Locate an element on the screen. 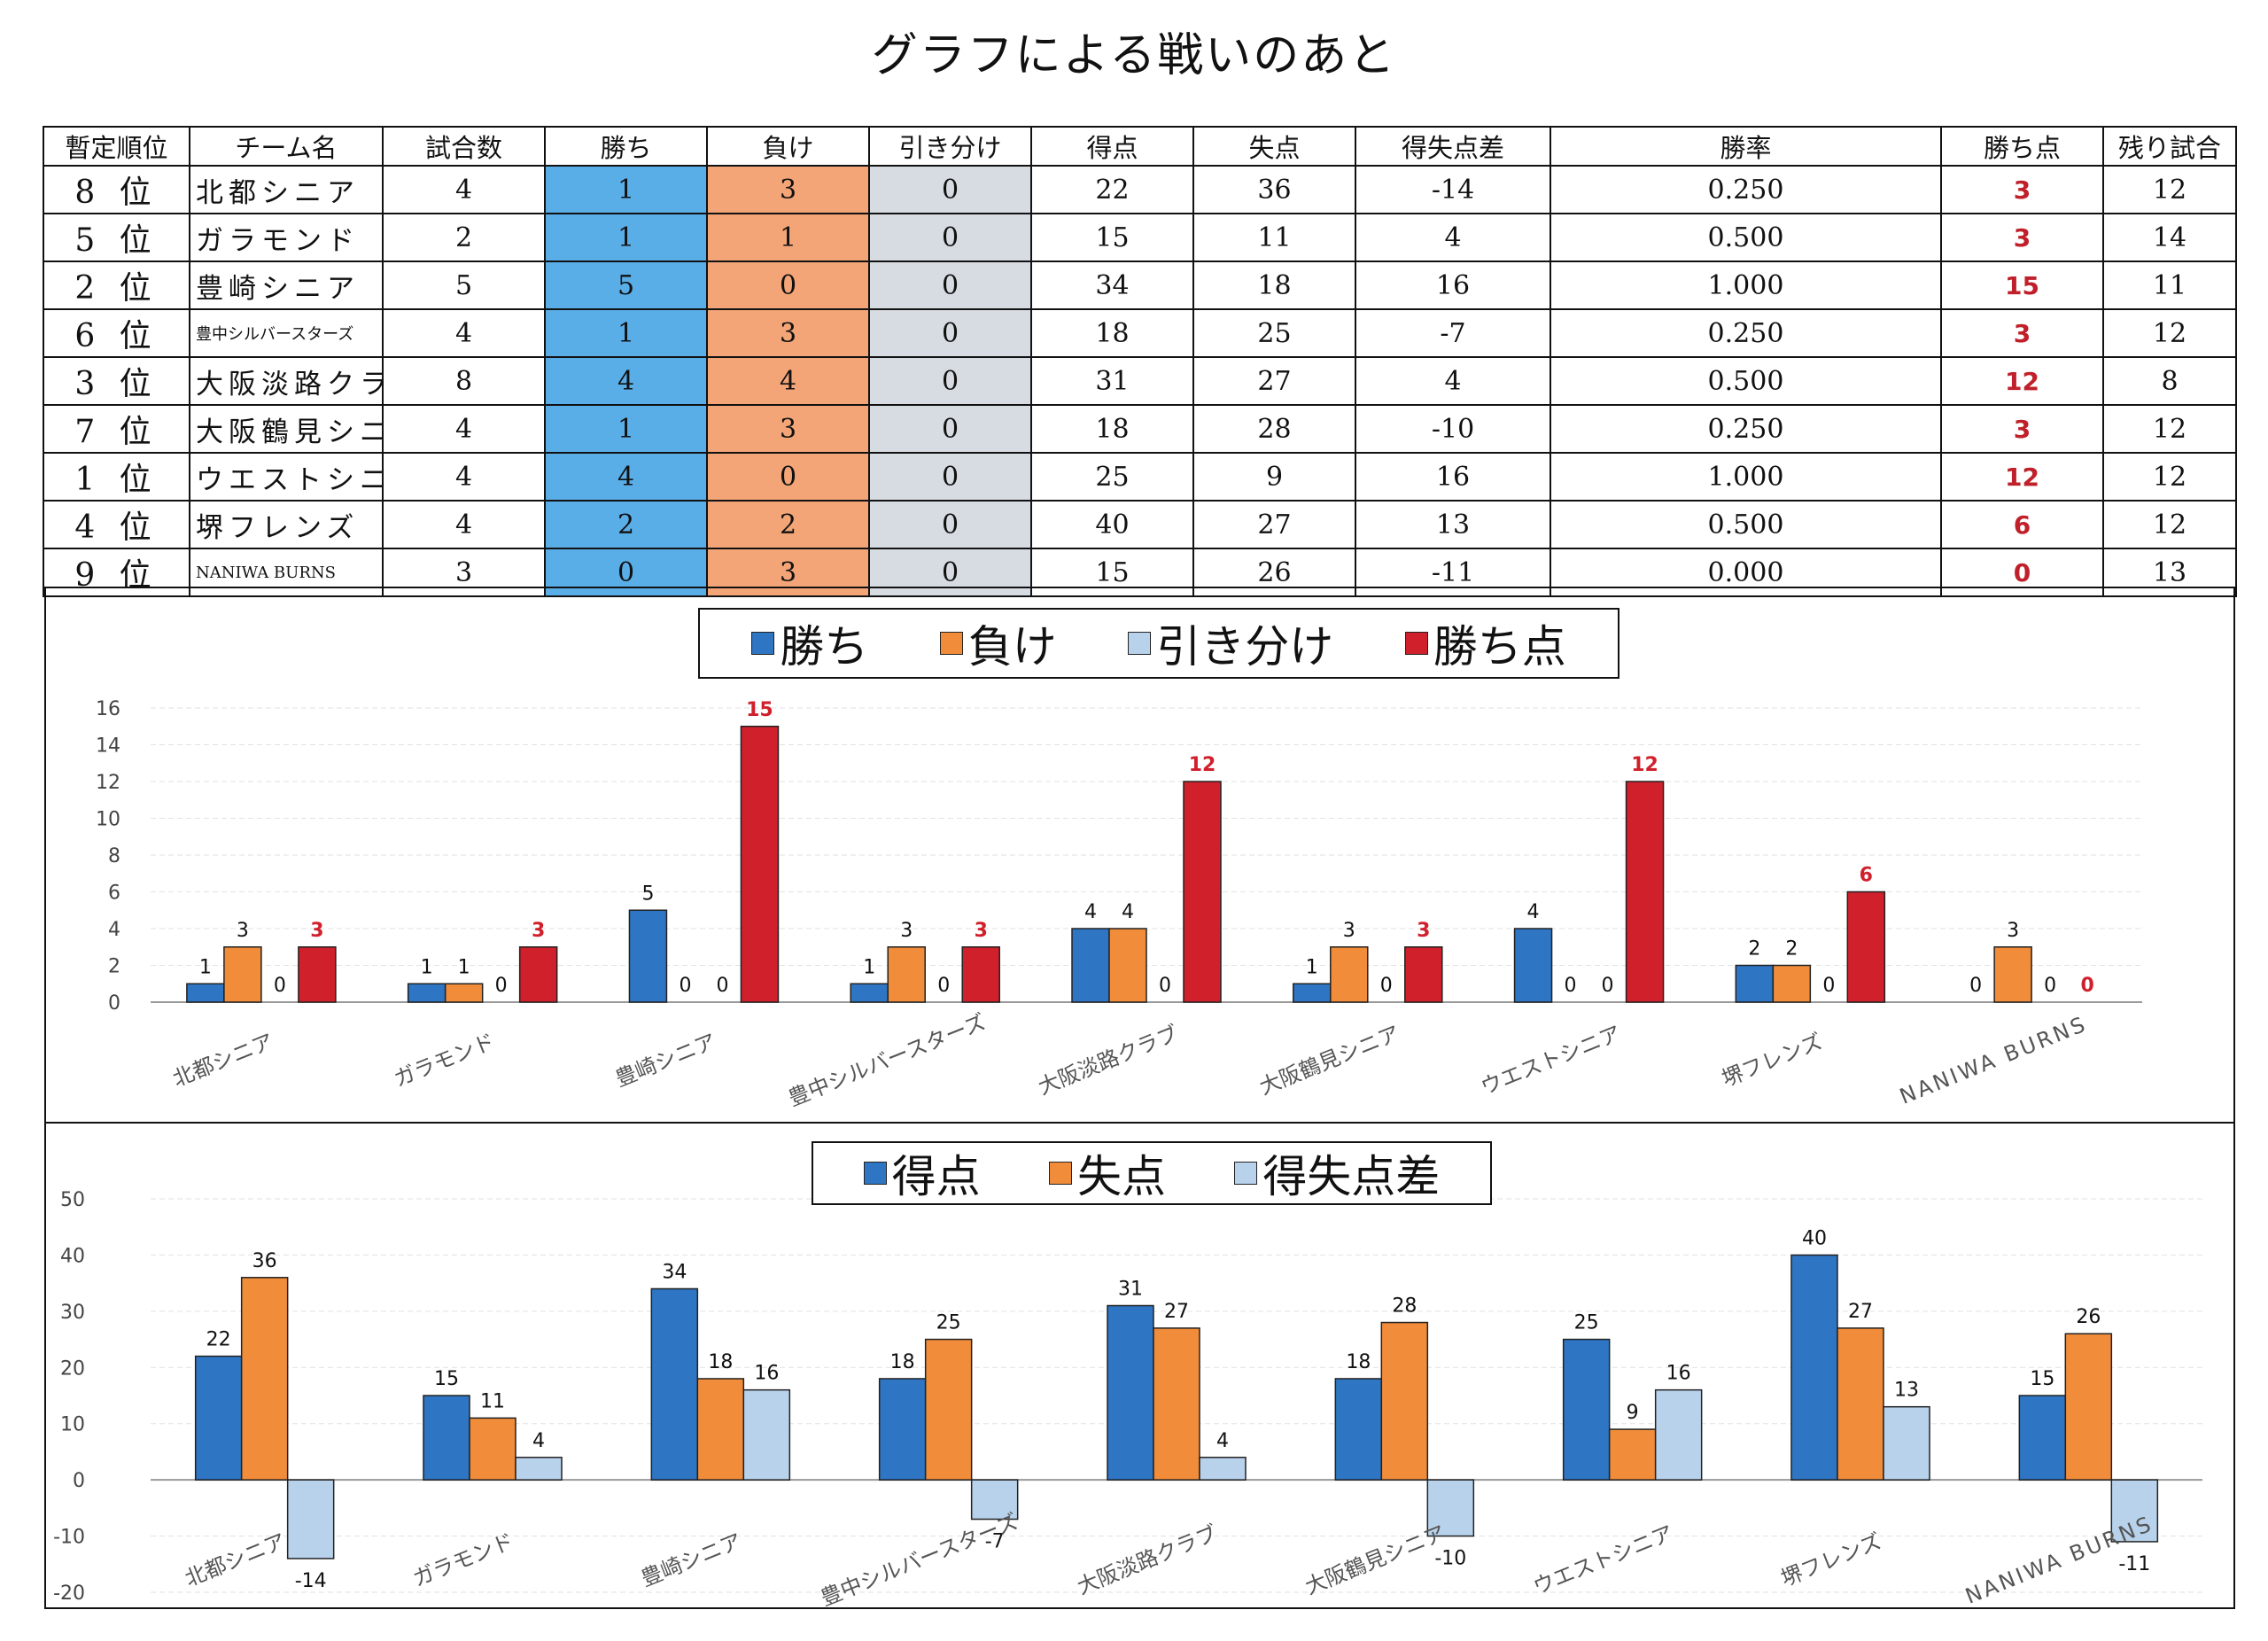 Image resolution: width=2268 pixels, height=1641 pixels. legend-label: 負け is located at coordinates (1012, 647).